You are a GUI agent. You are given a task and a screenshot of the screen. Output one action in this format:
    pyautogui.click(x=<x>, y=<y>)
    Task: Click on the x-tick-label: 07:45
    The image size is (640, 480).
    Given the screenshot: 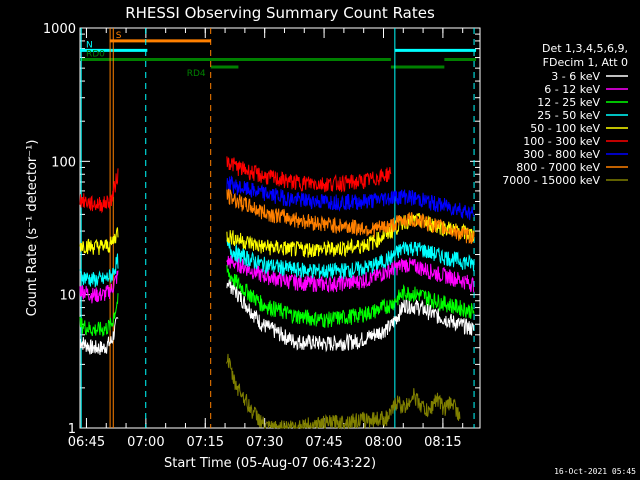 What is the action you would take?
    pyautogui.click(x=323, y=442)
    